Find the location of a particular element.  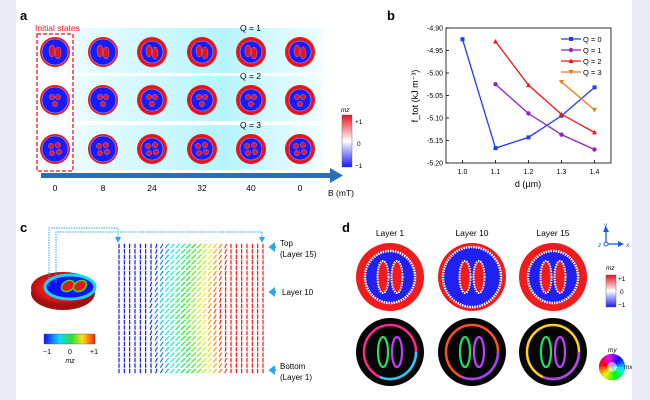

panel-b-label: b is located at coordinates (391, 15).